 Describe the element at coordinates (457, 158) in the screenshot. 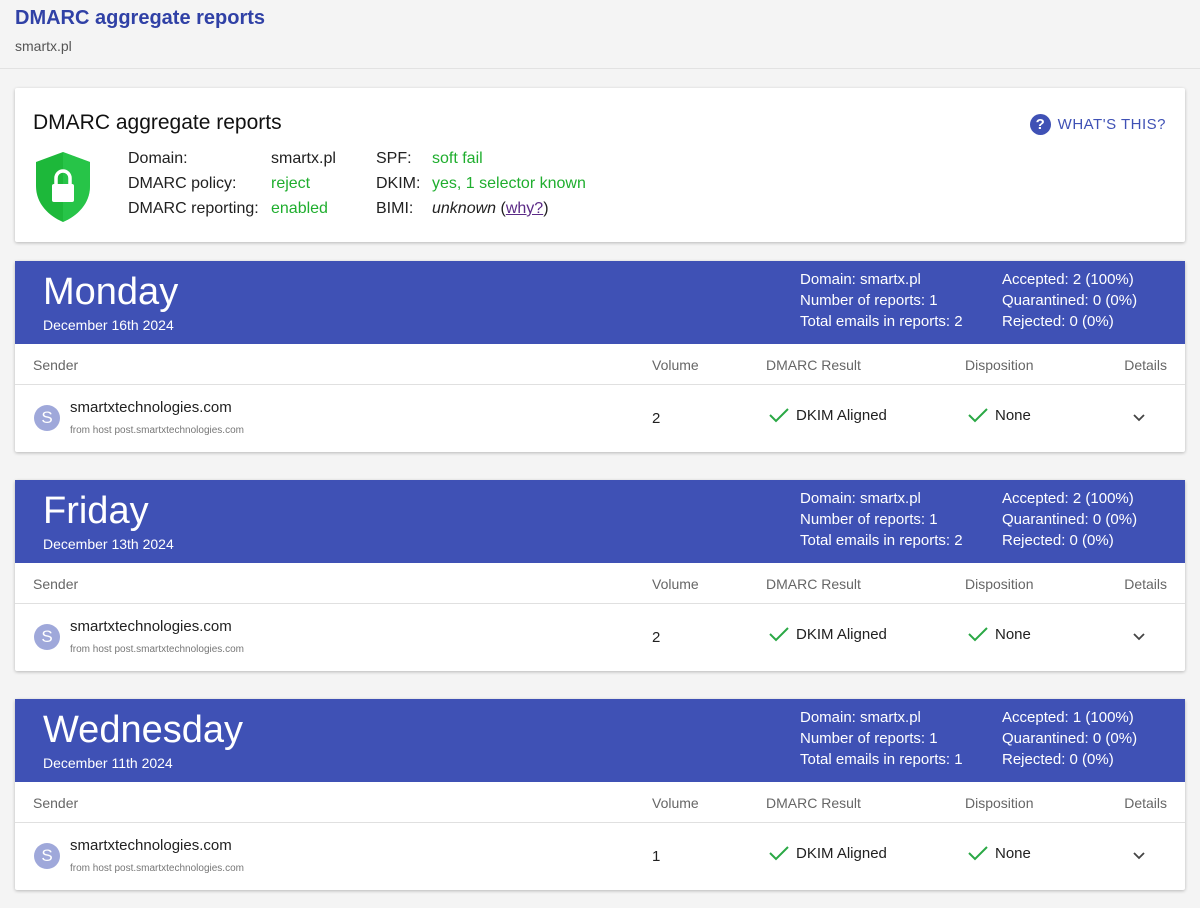

I see `field-value: soft fail` at that location.